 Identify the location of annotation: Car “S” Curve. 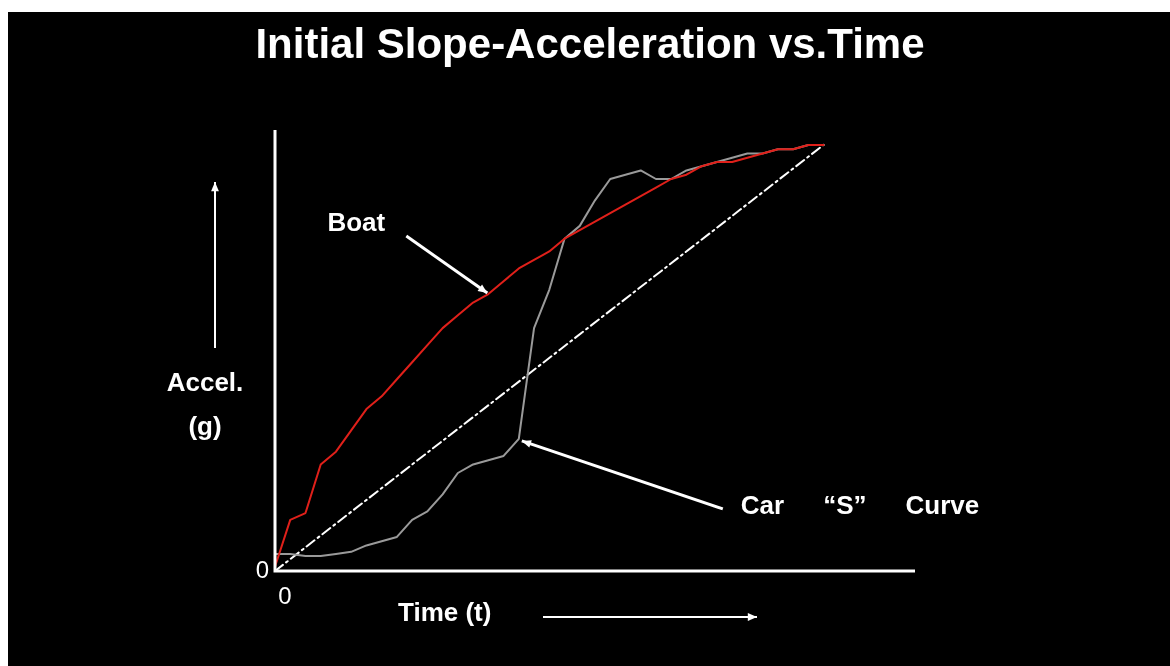
(860, 505).